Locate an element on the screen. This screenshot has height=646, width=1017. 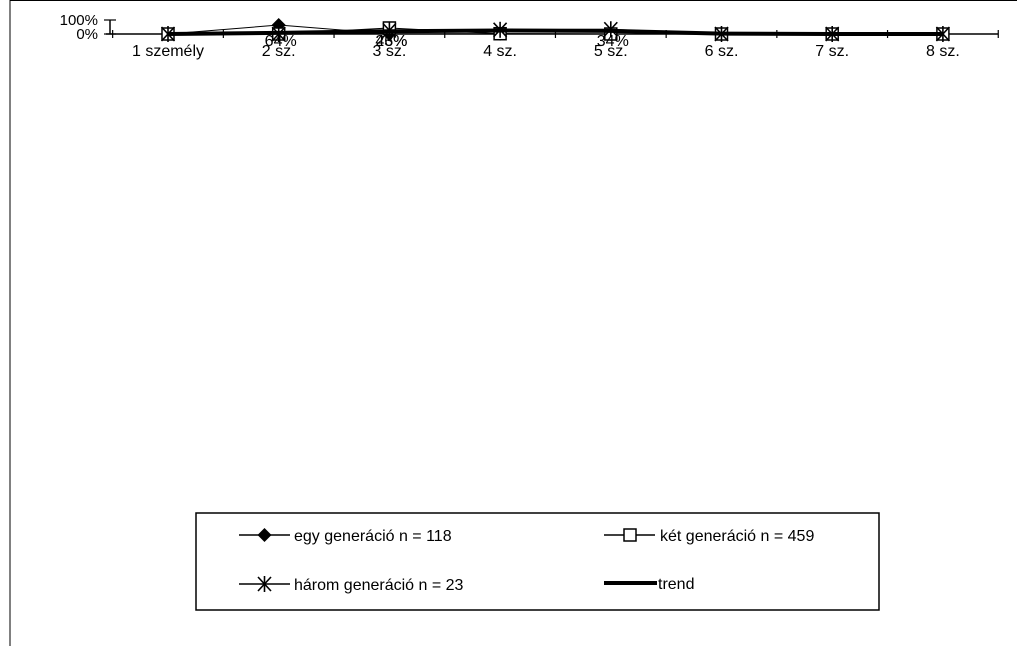
legend-item-egy: egy generáció n = 118 is located at coordinates (345, 536).